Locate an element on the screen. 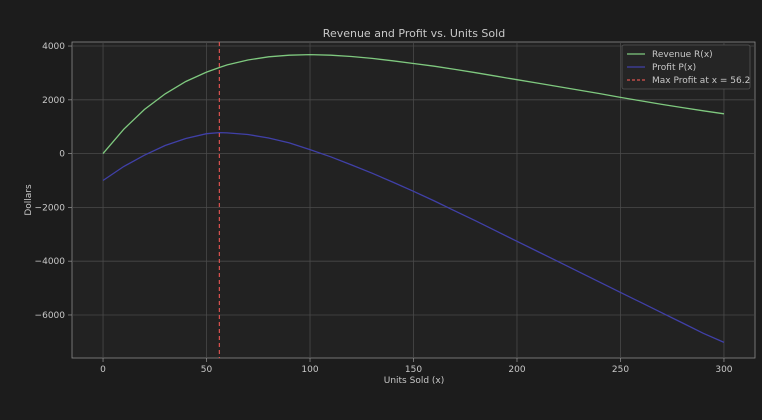 The image size is (762, 420). y-tick-label: −4000 is located at coordinates (50, 262).